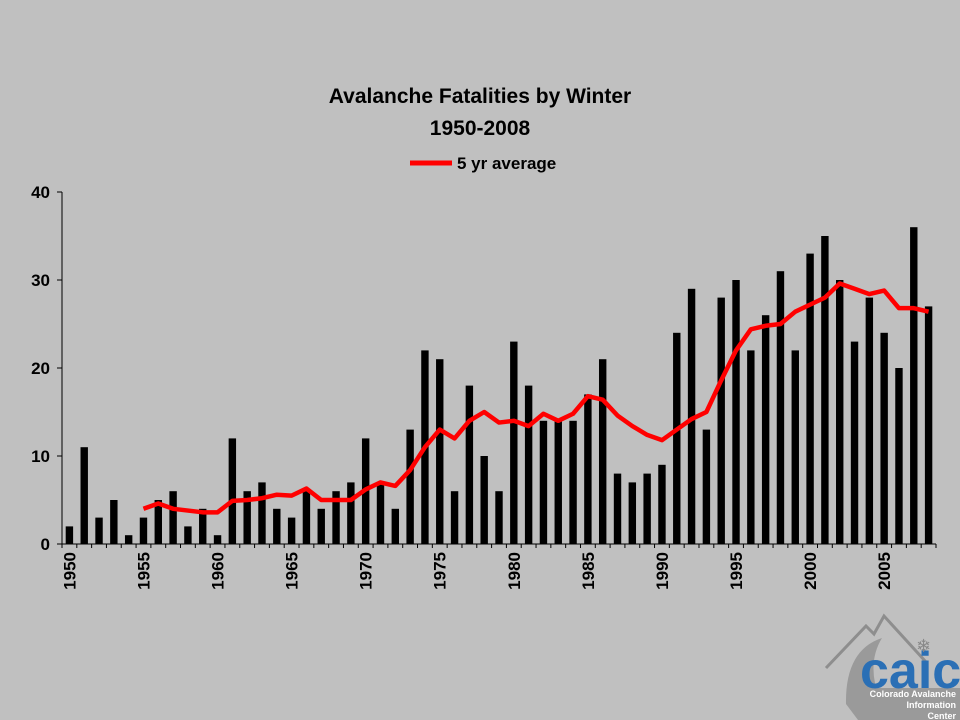 The width and height of the screenshot is (960, 720). Describe the element at coordinates (736, 412) in the screenshot. I see `bar-1995` at that location.